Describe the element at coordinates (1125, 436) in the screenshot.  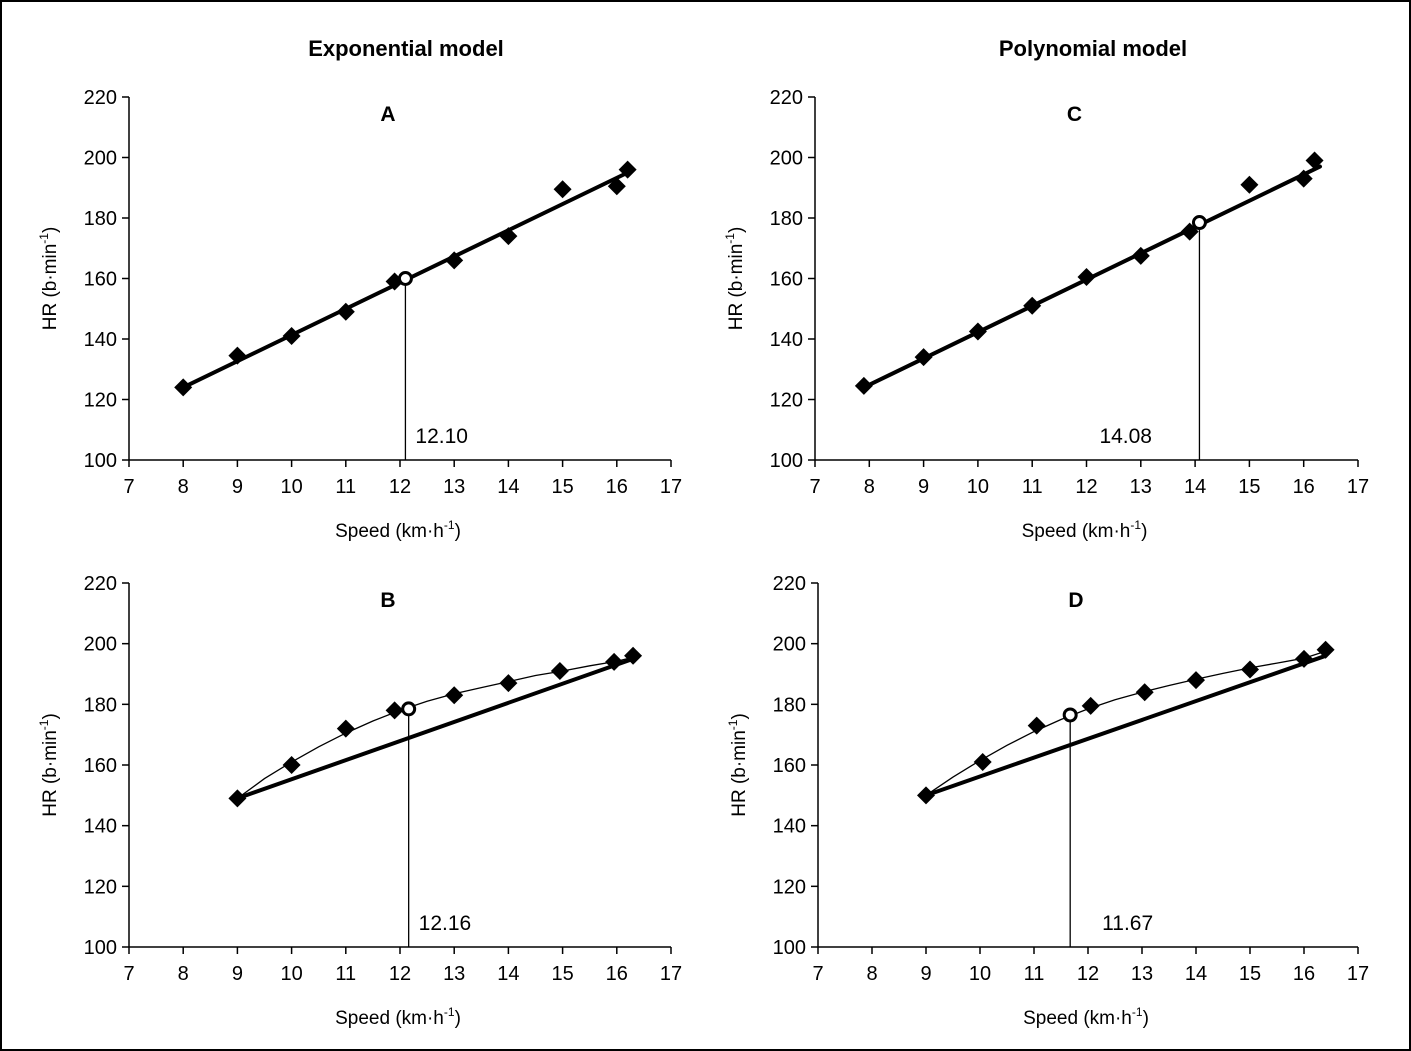
I see `threshold-label: 14.08` at that location.